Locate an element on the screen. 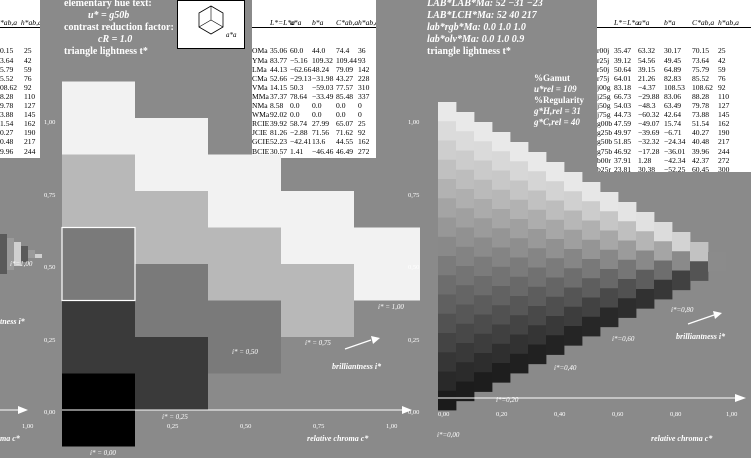 The width and height of the screenshot is (751, 458). table-cell: 8.58 is located at coordinates (277, 106).